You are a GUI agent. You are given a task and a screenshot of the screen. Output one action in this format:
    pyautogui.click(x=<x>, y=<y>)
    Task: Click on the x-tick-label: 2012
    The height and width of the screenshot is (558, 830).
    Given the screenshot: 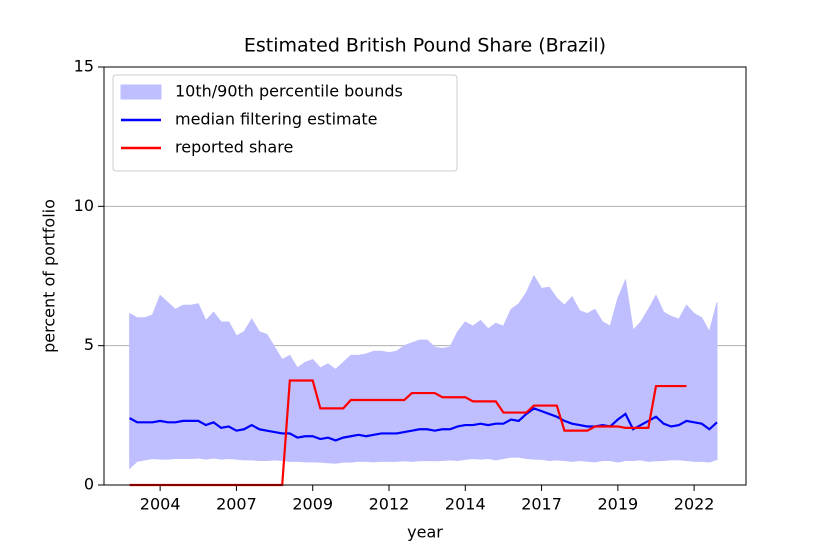 What is the action you would take?
    pyautogui.click(x=389, y=504)
    